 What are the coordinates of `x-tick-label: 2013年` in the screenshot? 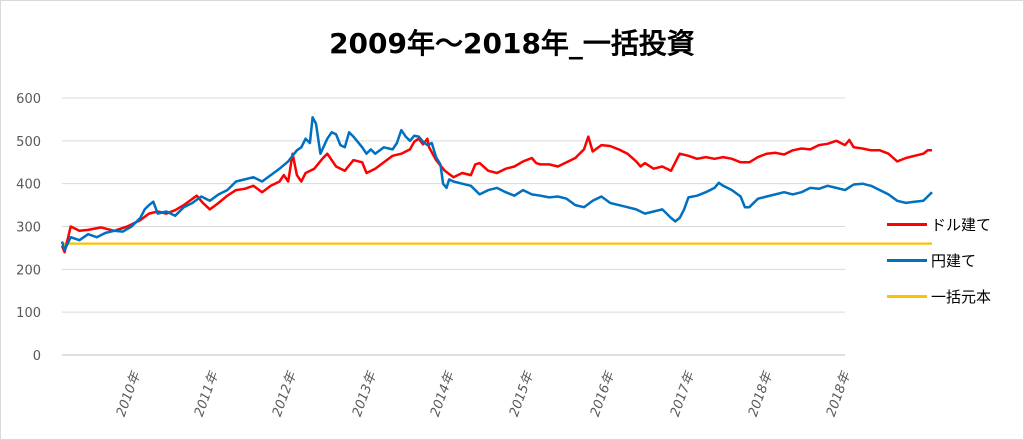 It's located at (365, 393).